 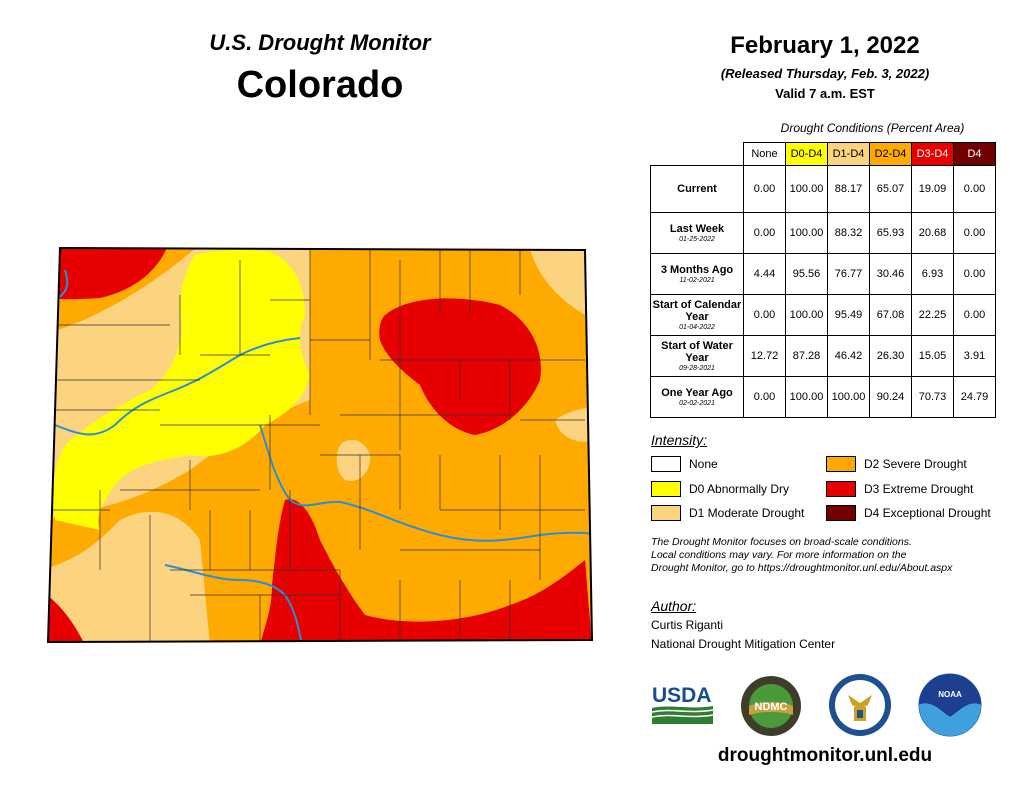 What do you see at coordinates (177, 386) in the screenshot?
I see `river-colorado` at bounding box center [177, 386].